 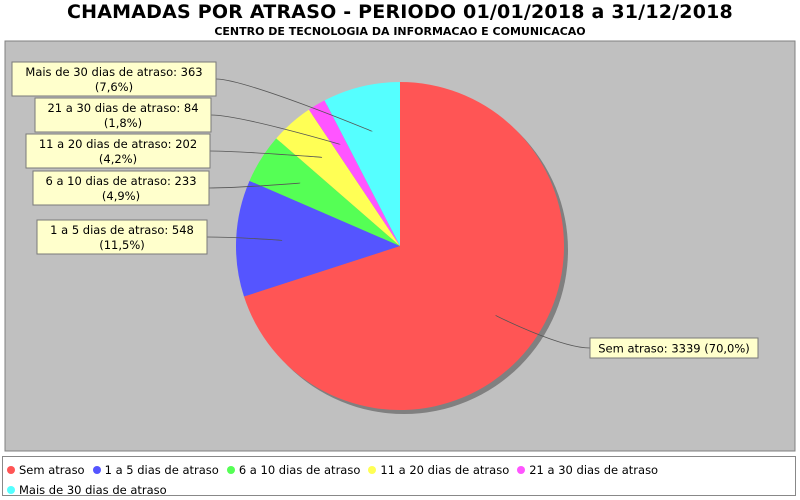 What do you see at coordinates (445, 470) in the screenshot?
I see `legend-label-3: 11 a 20 dias de atraso` at bounding box center [445, 470].